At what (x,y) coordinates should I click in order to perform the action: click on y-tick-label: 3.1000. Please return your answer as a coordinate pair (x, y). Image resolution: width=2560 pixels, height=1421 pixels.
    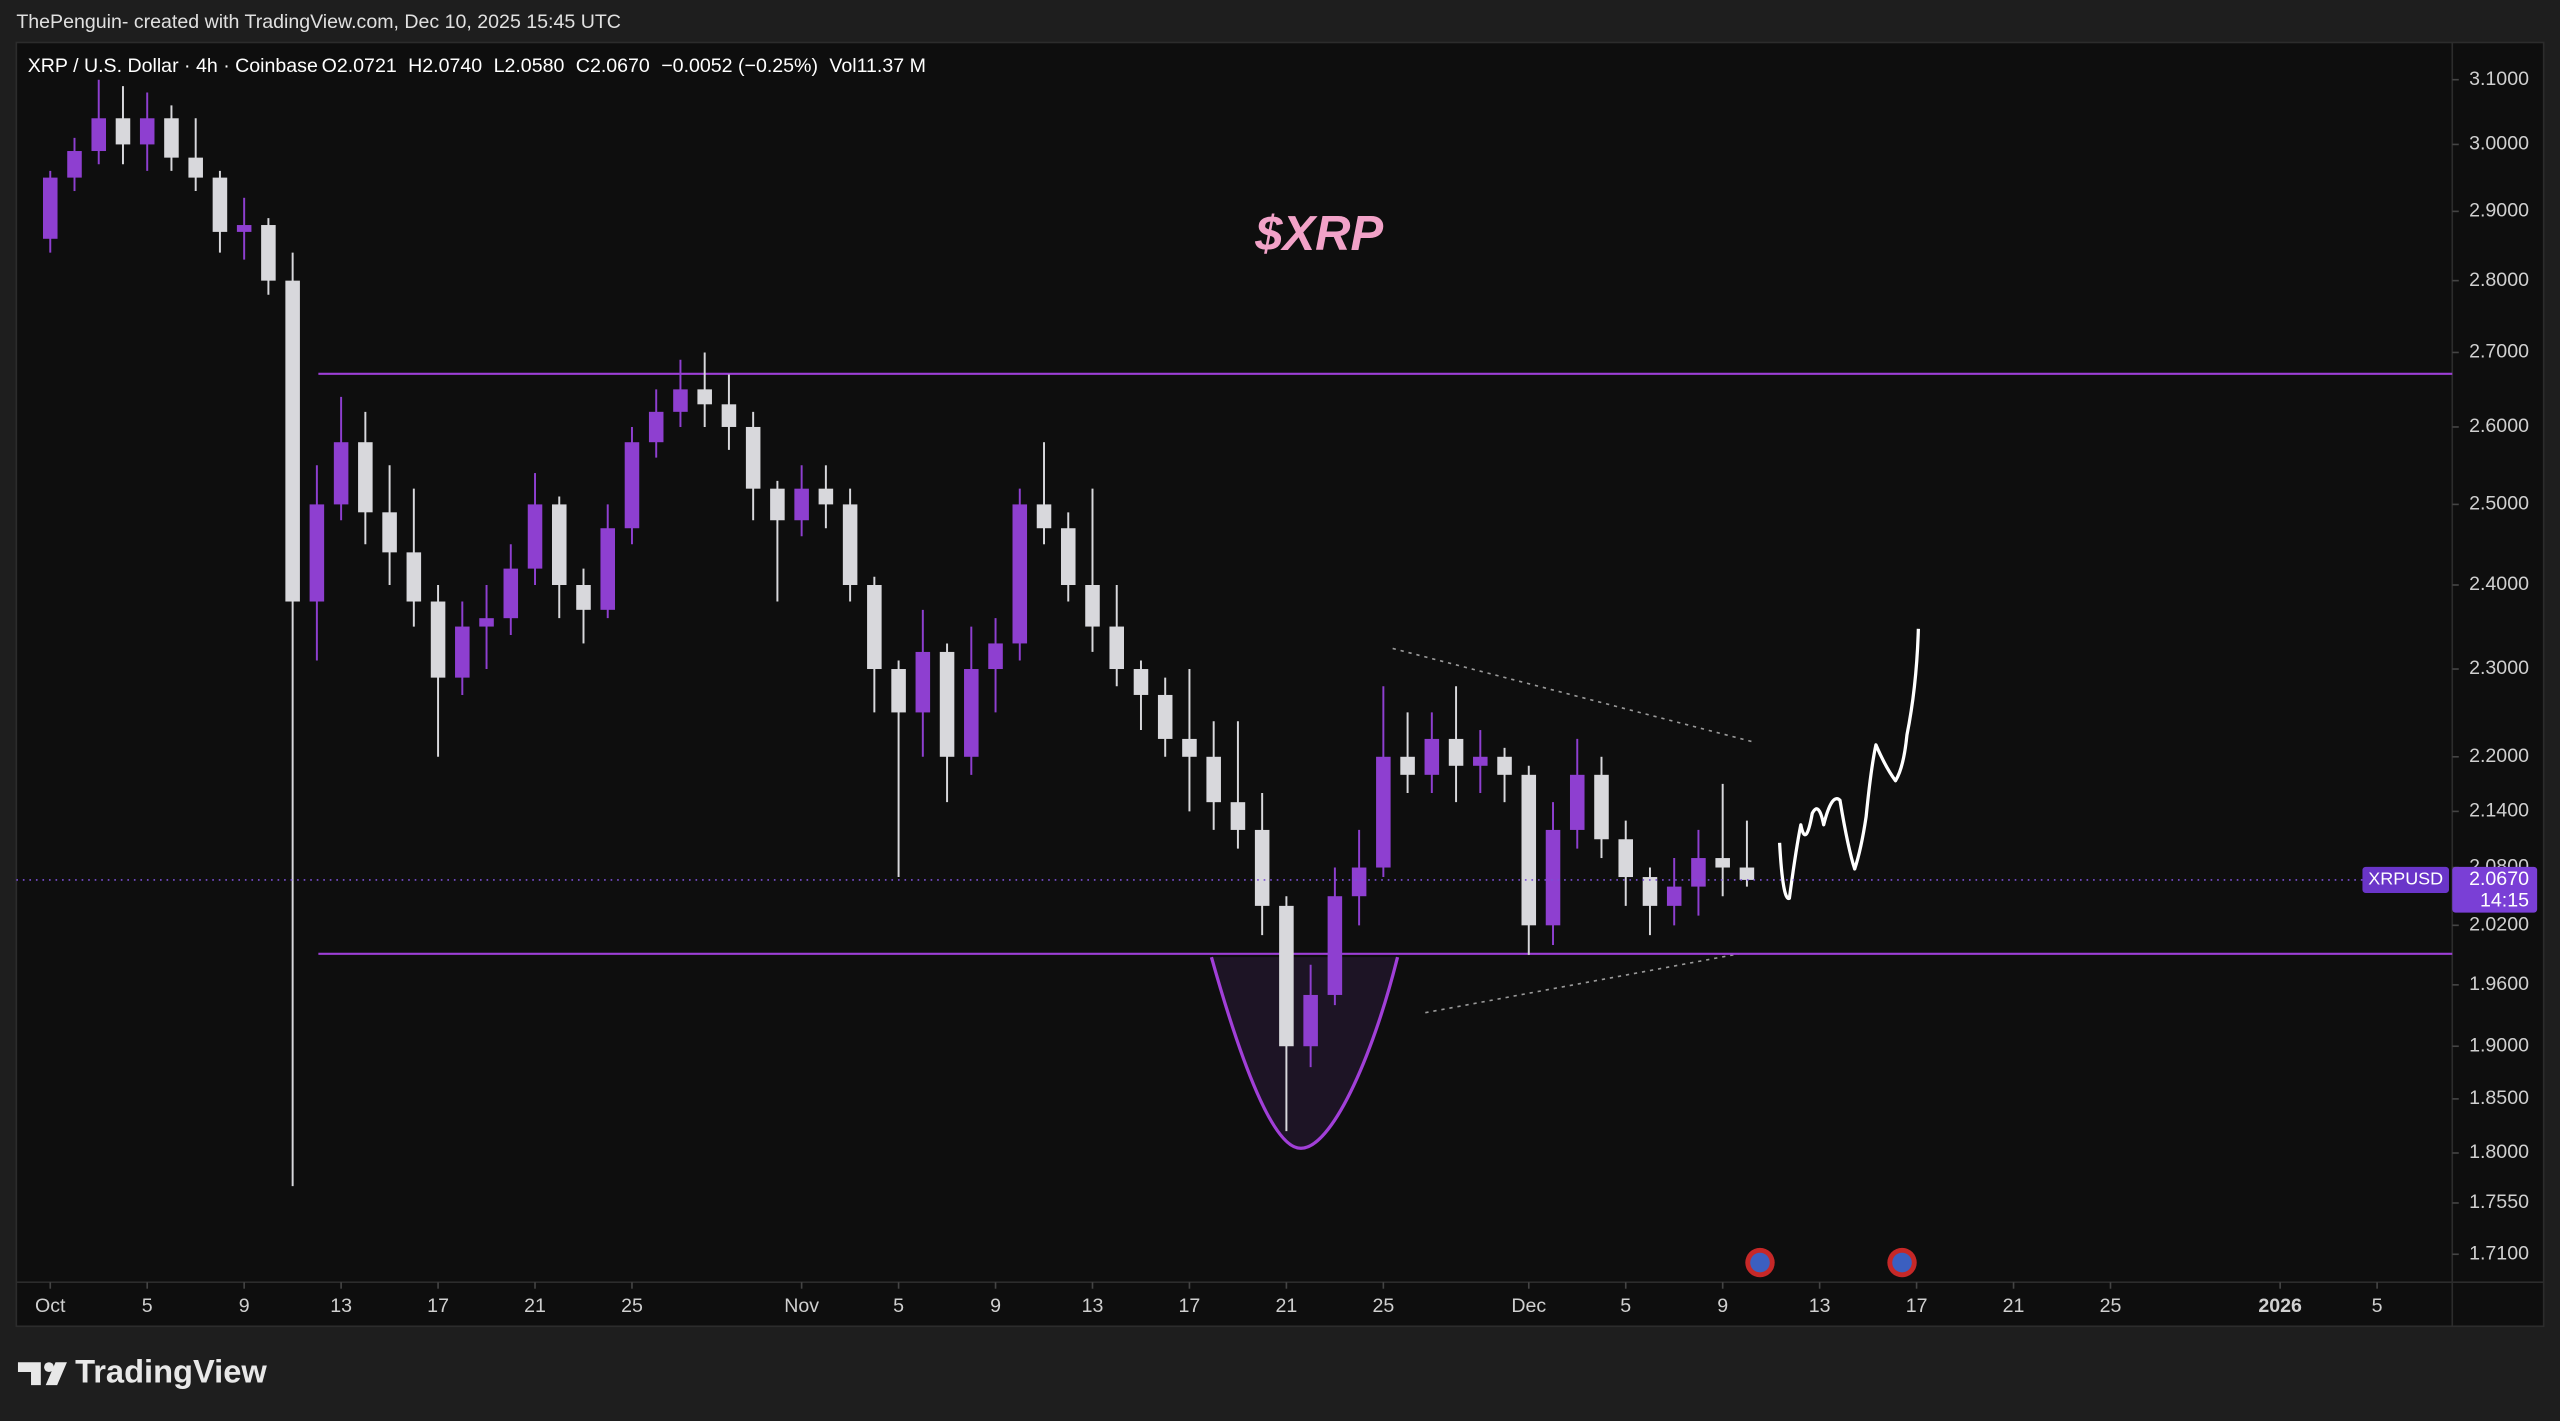
    Looking at the image, I should click on (2499, 79).